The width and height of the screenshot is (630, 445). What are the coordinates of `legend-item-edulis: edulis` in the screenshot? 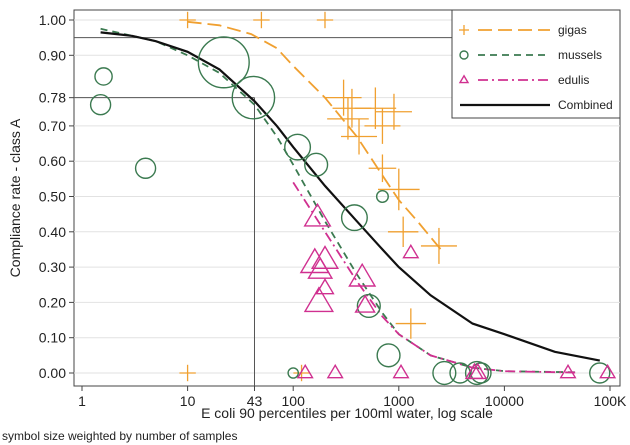 It's located at (523, 80).